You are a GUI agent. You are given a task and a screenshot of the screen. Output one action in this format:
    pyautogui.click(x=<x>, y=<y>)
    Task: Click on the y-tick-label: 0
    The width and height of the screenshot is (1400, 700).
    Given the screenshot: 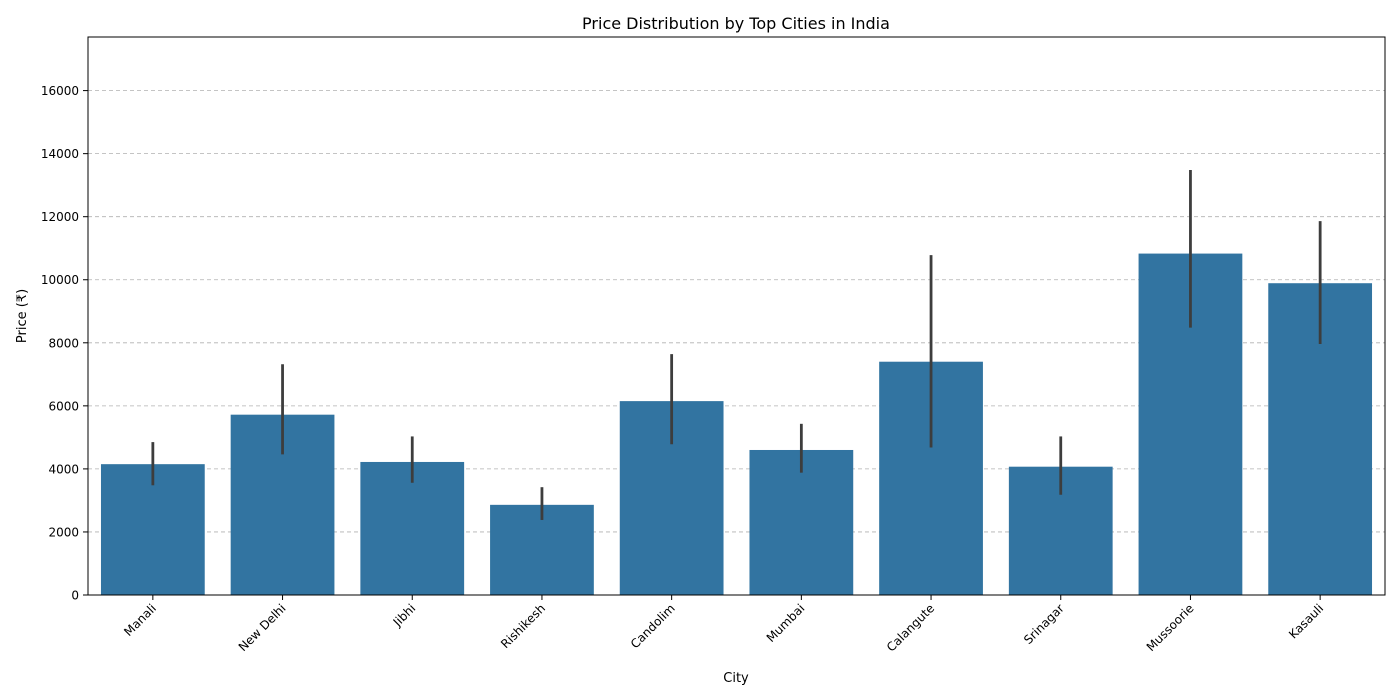 What is the action you would take?
    pyautogui.click(x=75, y=596)
    